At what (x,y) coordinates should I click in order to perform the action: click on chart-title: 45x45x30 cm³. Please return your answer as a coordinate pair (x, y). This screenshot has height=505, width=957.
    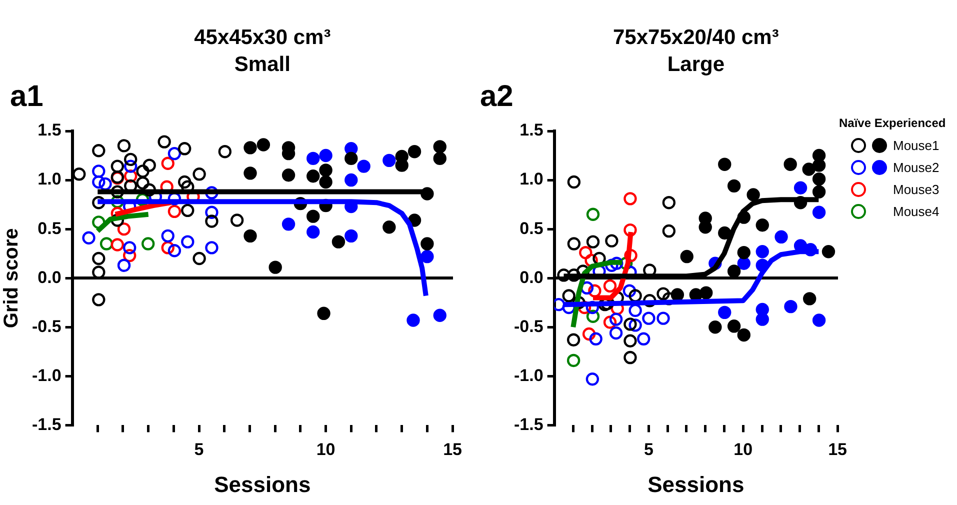
    Looking at the image, I should click on (262, 38).